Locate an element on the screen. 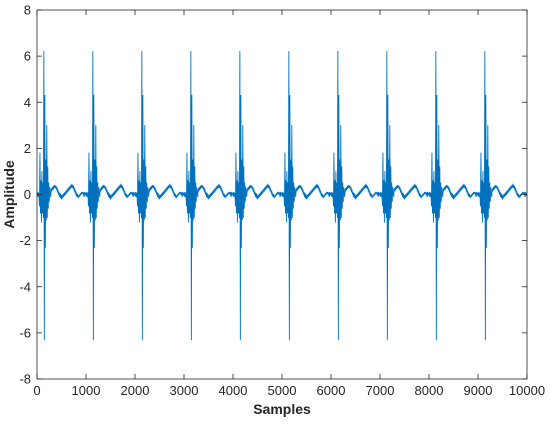 The width and height of the screenshot is (550, 425). y-tick-label: -2 is located at coordinates (25, 240).